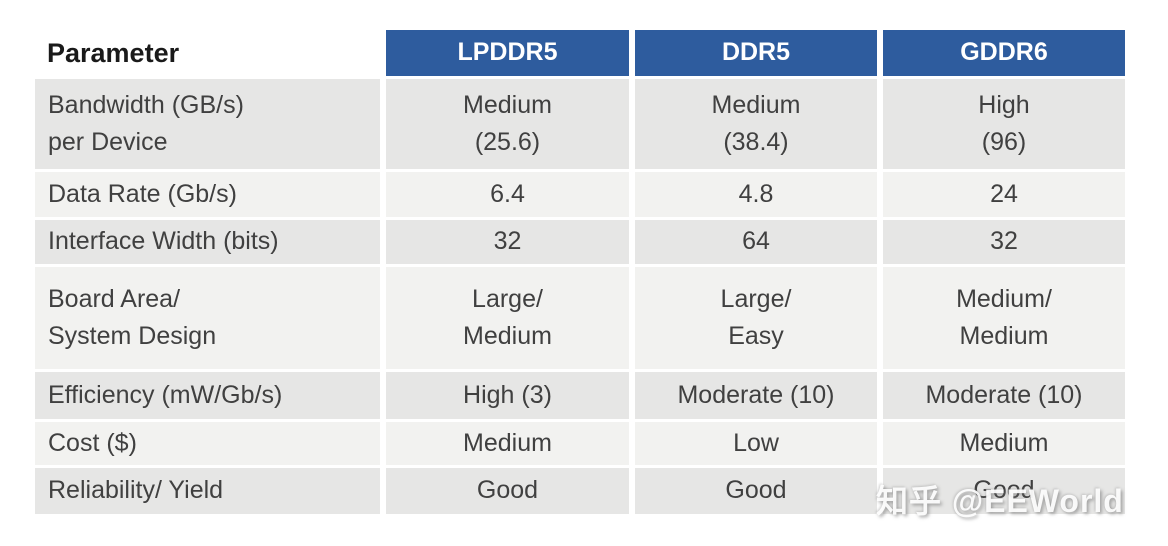  Describe the element at coordinates (756, 194) in the screenshot. I see `value-cell-data-rate-ddr5: 4.8` at that location.